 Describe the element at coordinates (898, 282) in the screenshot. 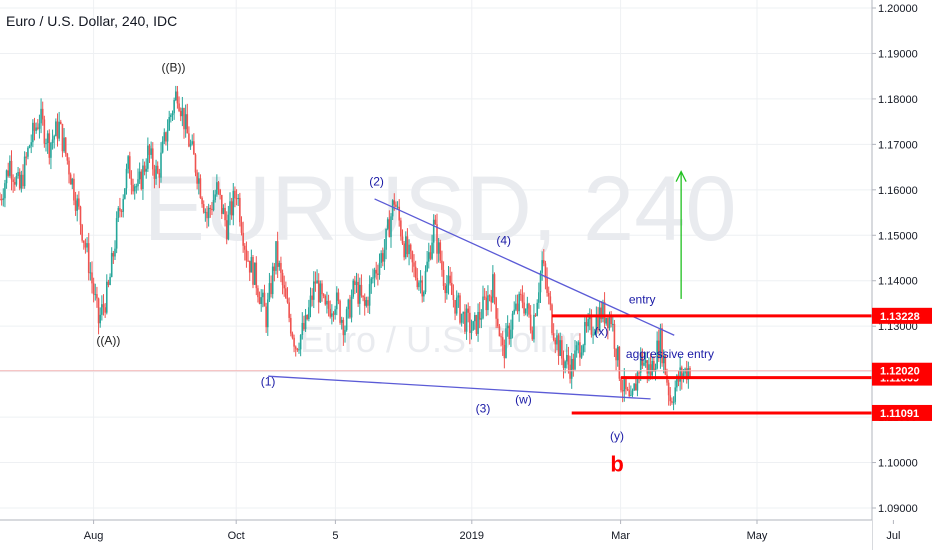

I see `price-tick-label: 1.14000` at that location.